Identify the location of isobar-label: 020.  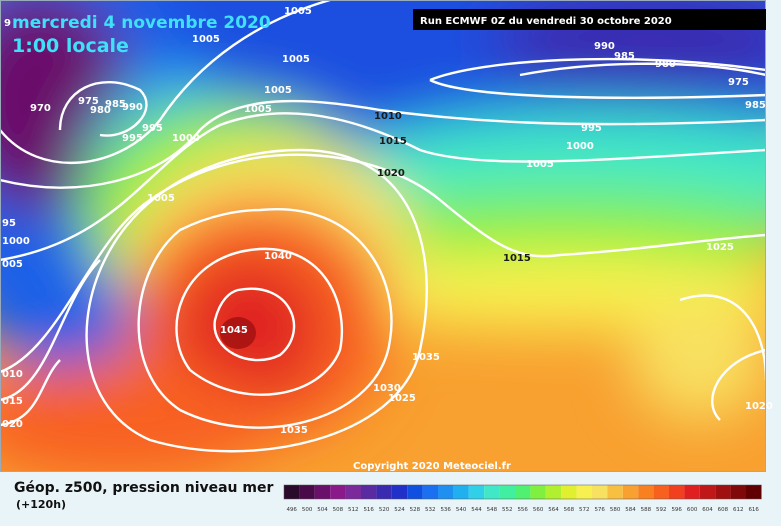
(12, 424).